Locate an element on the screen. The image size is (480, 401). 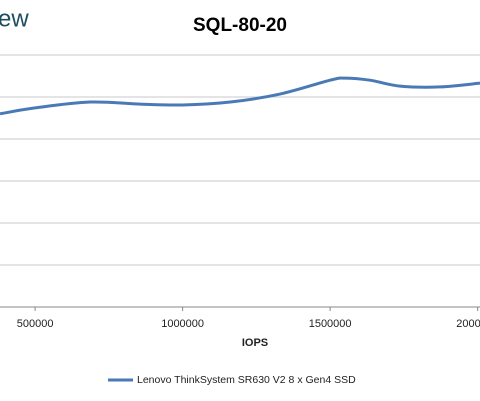
x-tick-label: 1000000 is located at coordinates (182, 324).